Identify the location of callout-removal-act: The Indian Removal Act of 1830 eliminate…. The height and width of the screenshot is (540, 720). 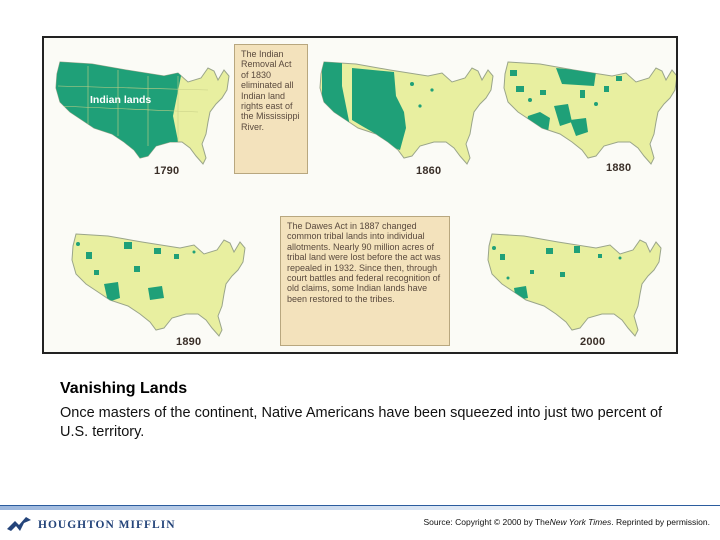
(271, 109).